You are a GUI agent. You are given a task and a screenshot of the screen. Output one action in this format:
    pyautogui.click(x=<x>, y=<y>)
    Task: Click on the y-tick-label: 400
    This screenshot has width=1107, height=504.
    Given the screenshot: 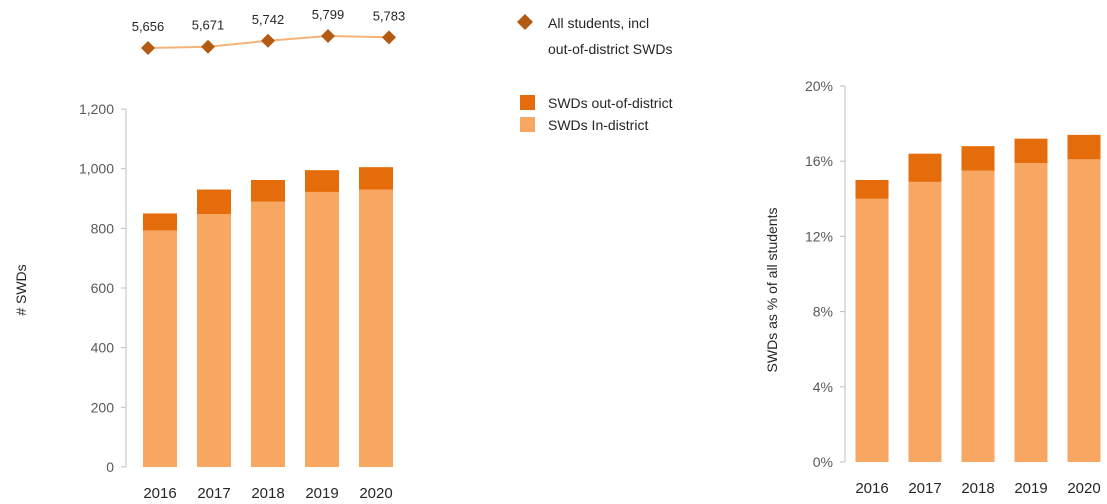 What is the action you would take?
    pyautogui.click(x=103, y=348)
    